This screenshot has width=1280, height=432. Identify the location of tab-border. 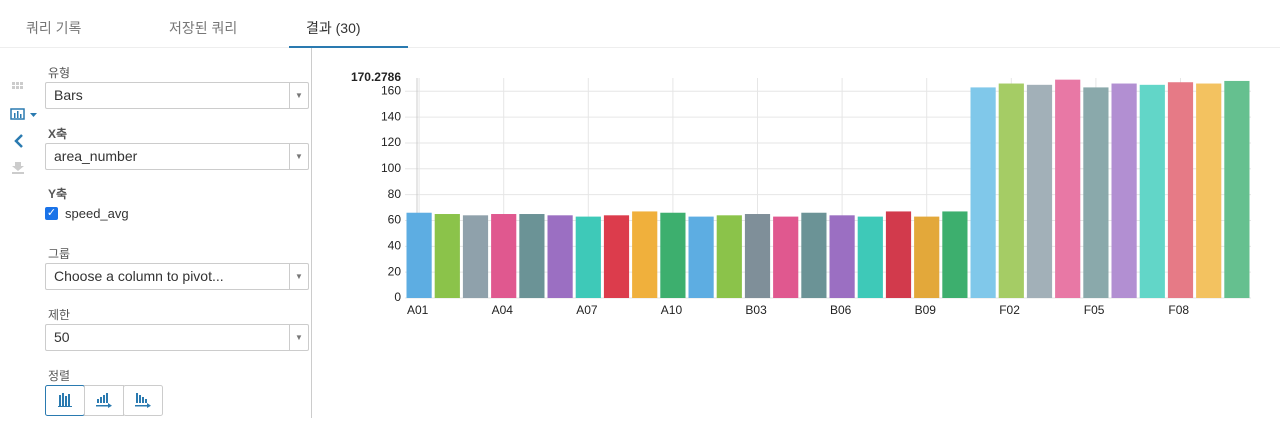
(640, 47).